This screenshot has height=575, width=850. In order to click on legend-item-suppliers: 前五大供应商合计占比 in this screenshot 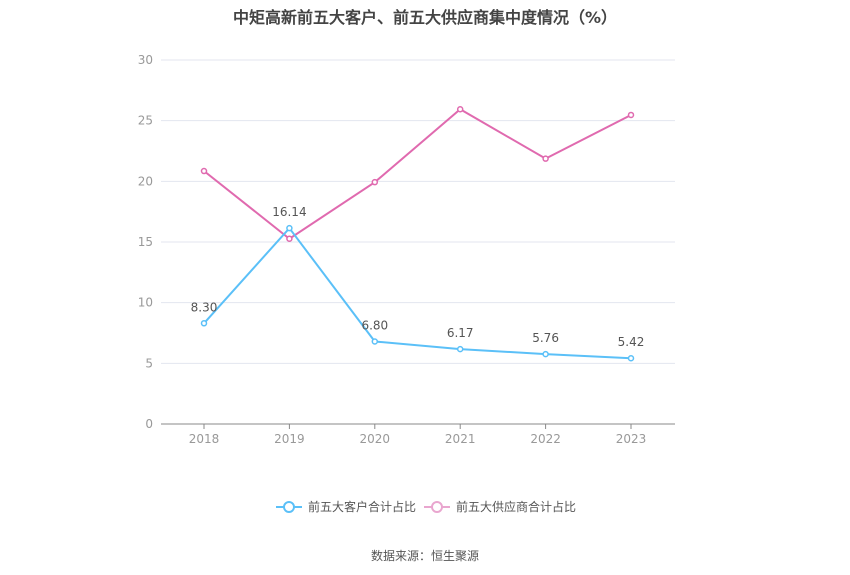, I will do `click(500, 506)`.